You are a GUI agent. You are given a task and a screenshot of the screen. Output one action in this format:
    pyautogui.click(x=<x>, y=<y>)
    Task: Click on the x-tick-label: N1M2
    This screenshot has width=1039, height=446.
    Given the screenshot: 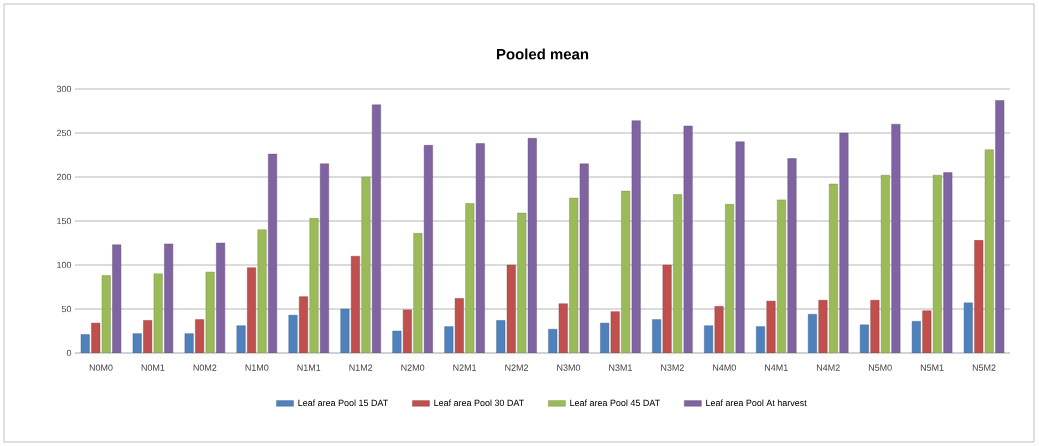 What is the action you would take?
    pyautogui.click(x=361, y=367)
    